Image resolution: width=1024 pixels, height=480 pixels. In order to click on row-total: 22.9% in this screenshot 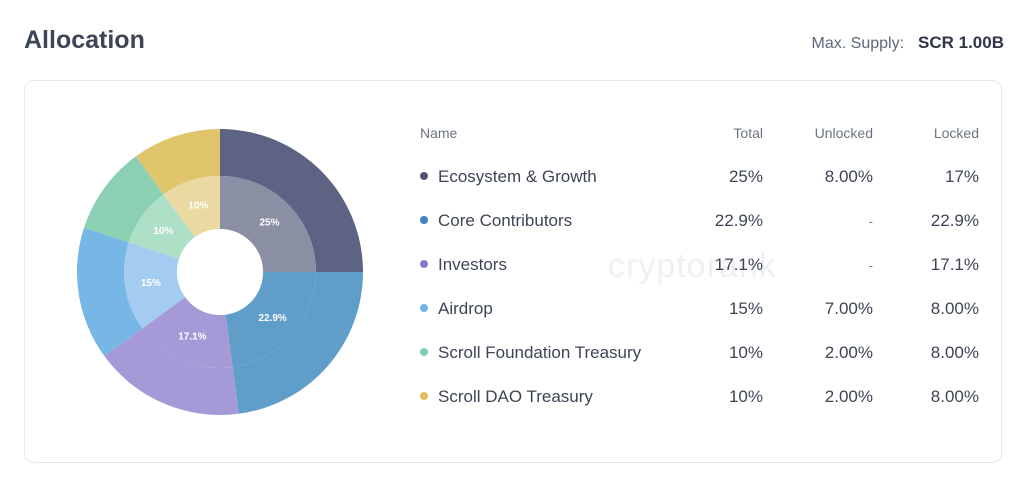, I will do `click(738, 220)`.